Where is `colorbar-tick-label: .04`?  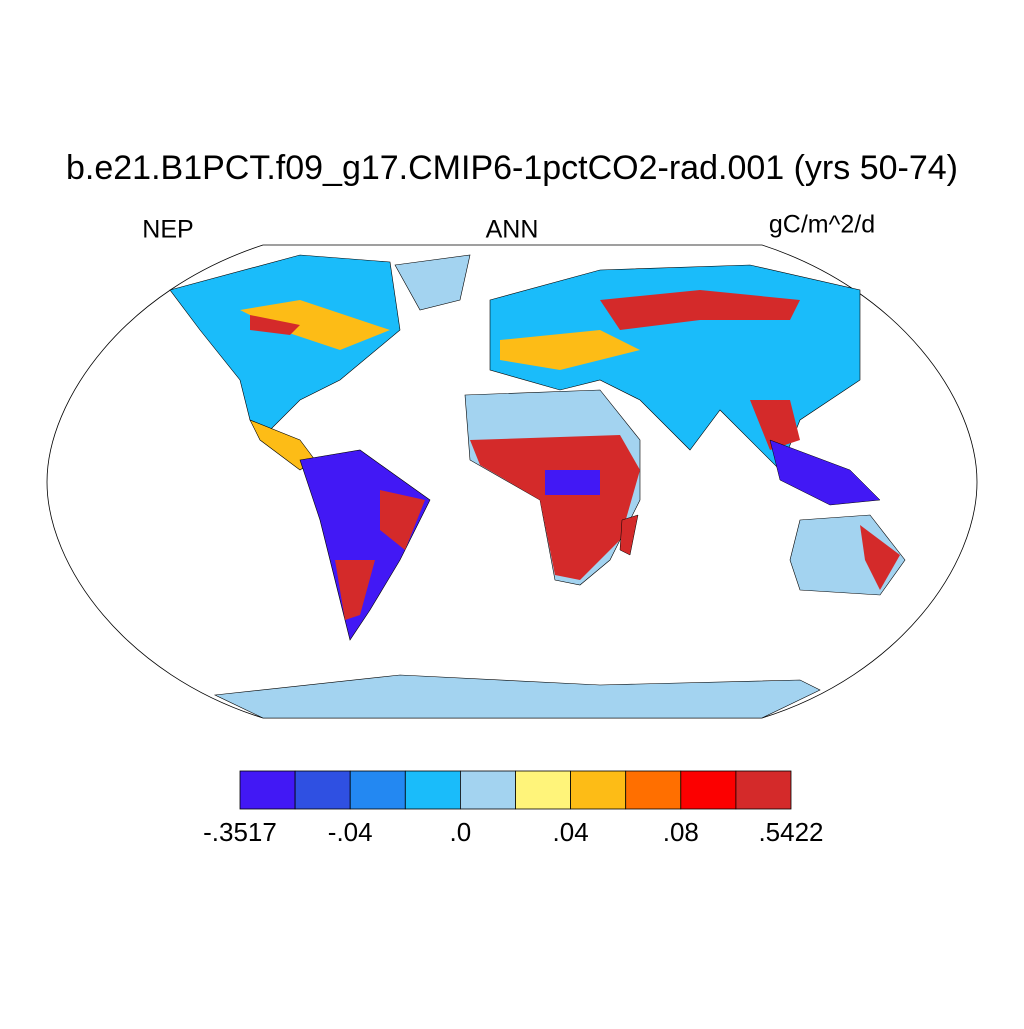
colorbar-tick-label: .04 is located at coordinates (571, 832).